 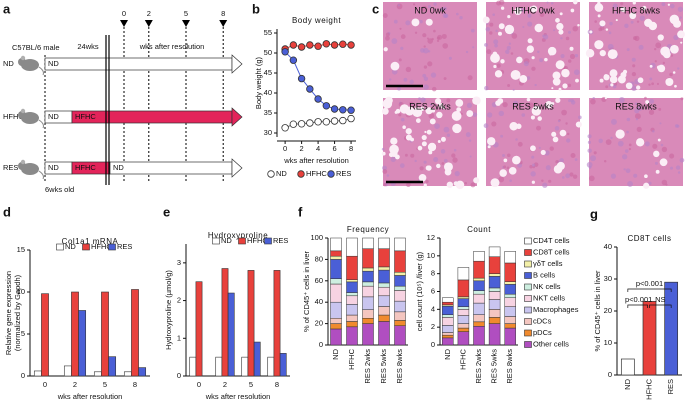 I want to click on y-tick-label: 40, so click(x=608, y=246).